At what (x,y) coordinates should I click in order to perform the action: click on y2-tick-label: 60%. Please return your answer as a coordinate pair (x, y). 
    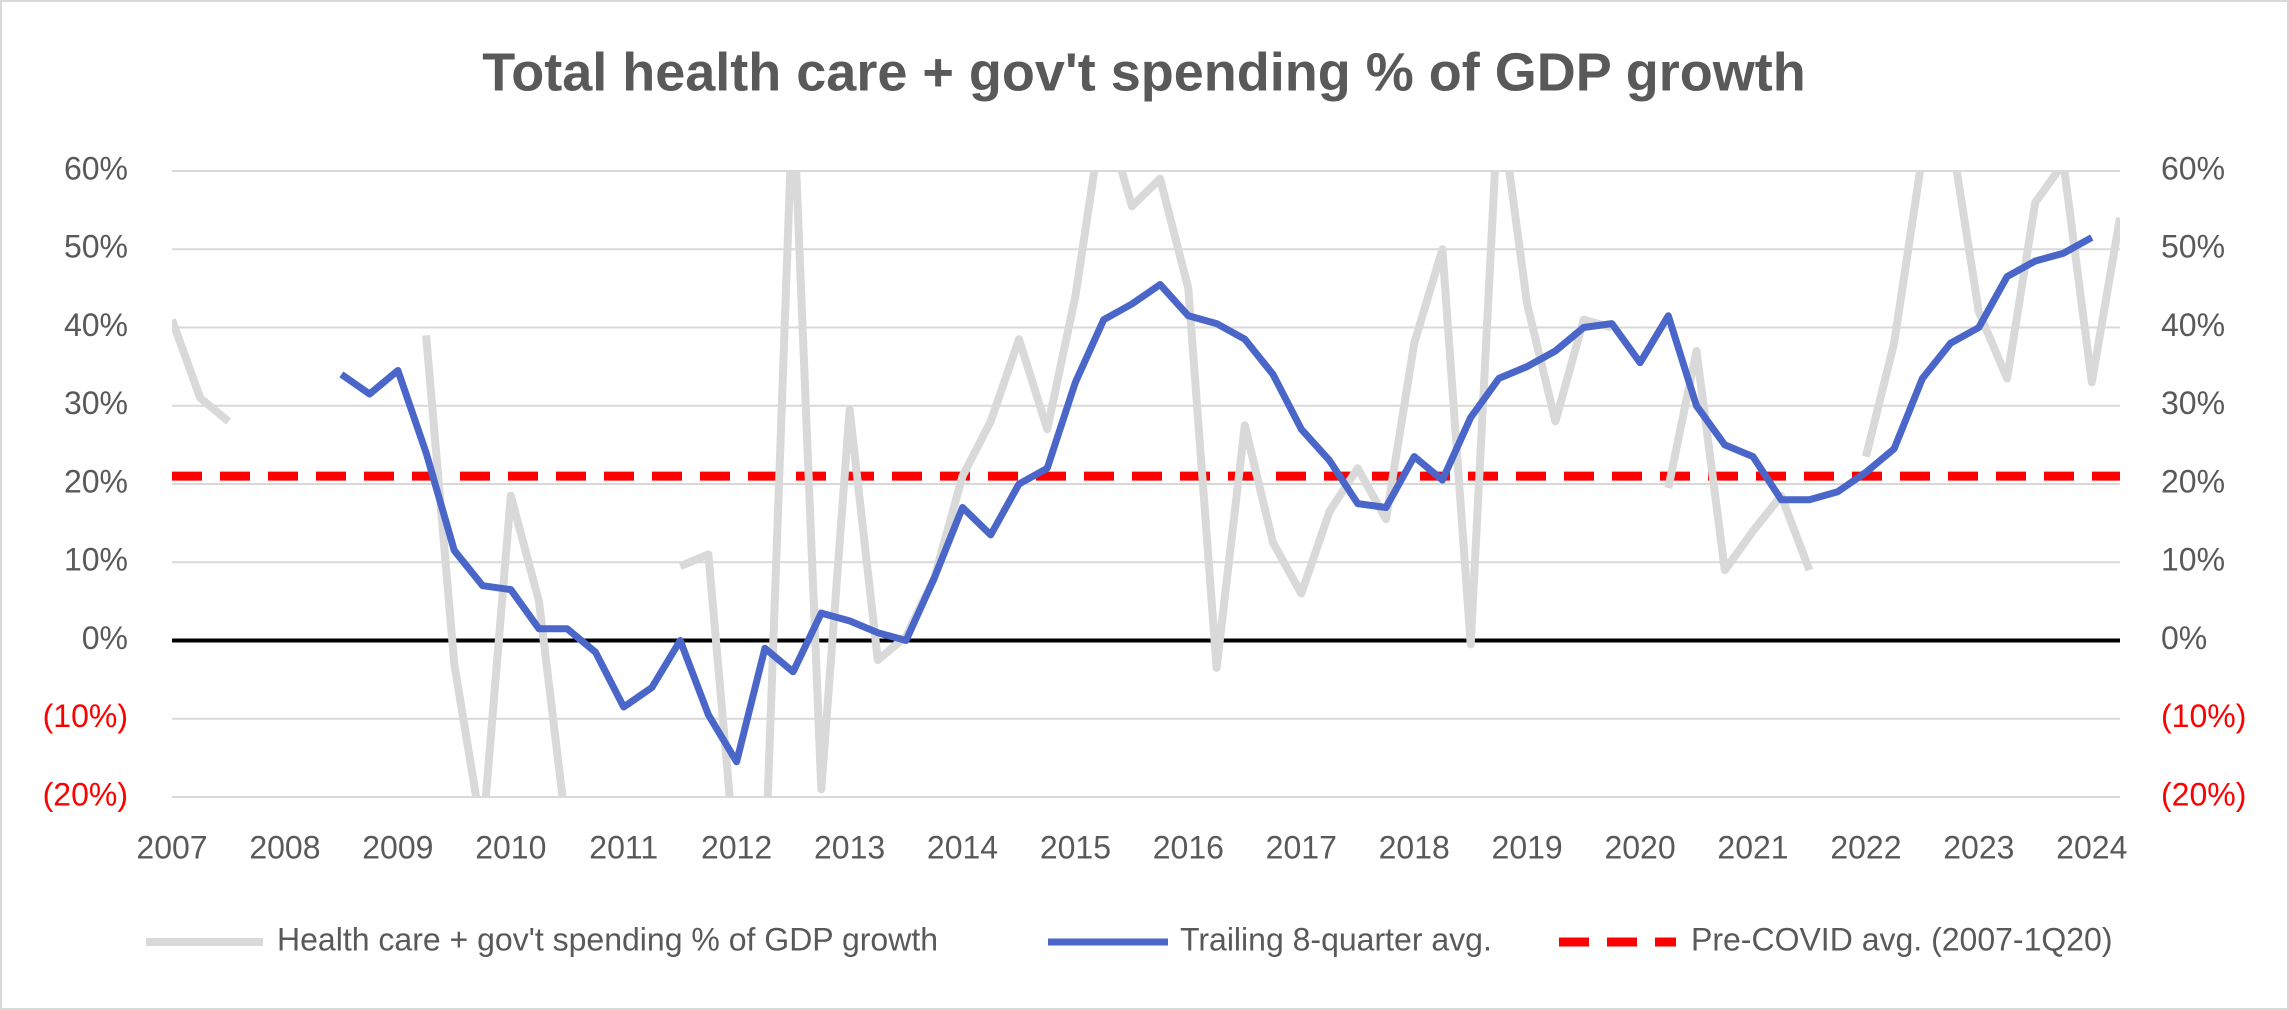
    Looking at the image, I should click on (2193, 168).